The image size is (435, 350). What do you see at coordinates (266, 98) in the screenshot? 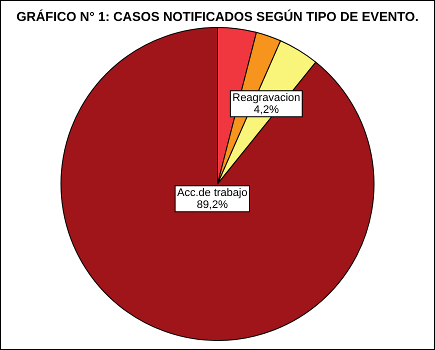
I see `slice-label: Reagravacion` at bounding box center [266, 98].